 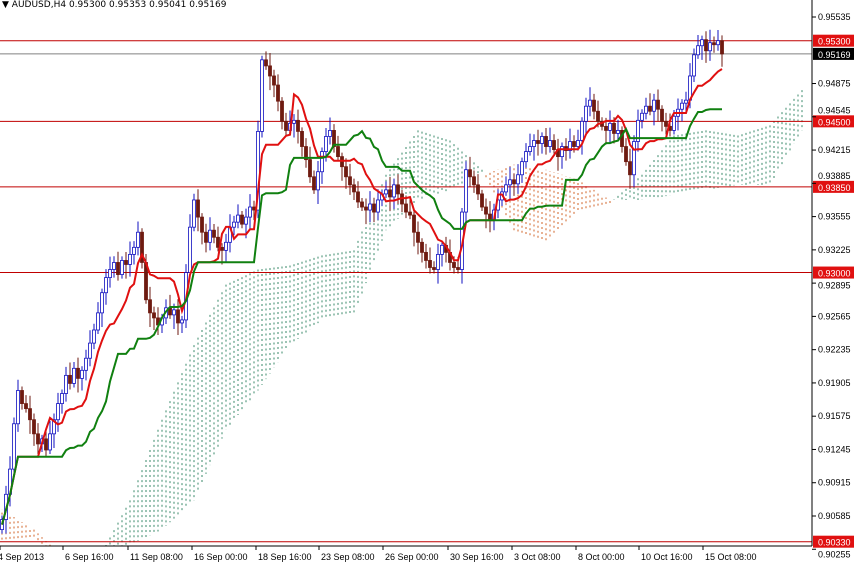 What do you see at coordinates (731, 557) in the screenshot?
I see `time-tick-label: 15 Oct 08:00` at bounding box center [731, 557].